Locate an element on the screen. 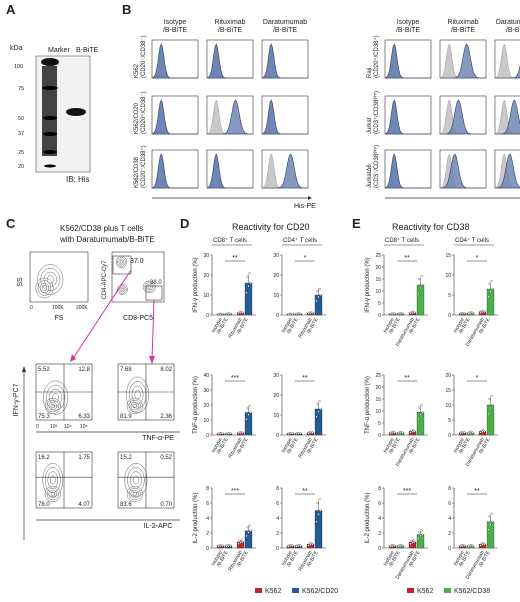 The width and height of the screenshot is (520, 602). histogram-row-label: Jurkat is located at coordinates (370, 125).